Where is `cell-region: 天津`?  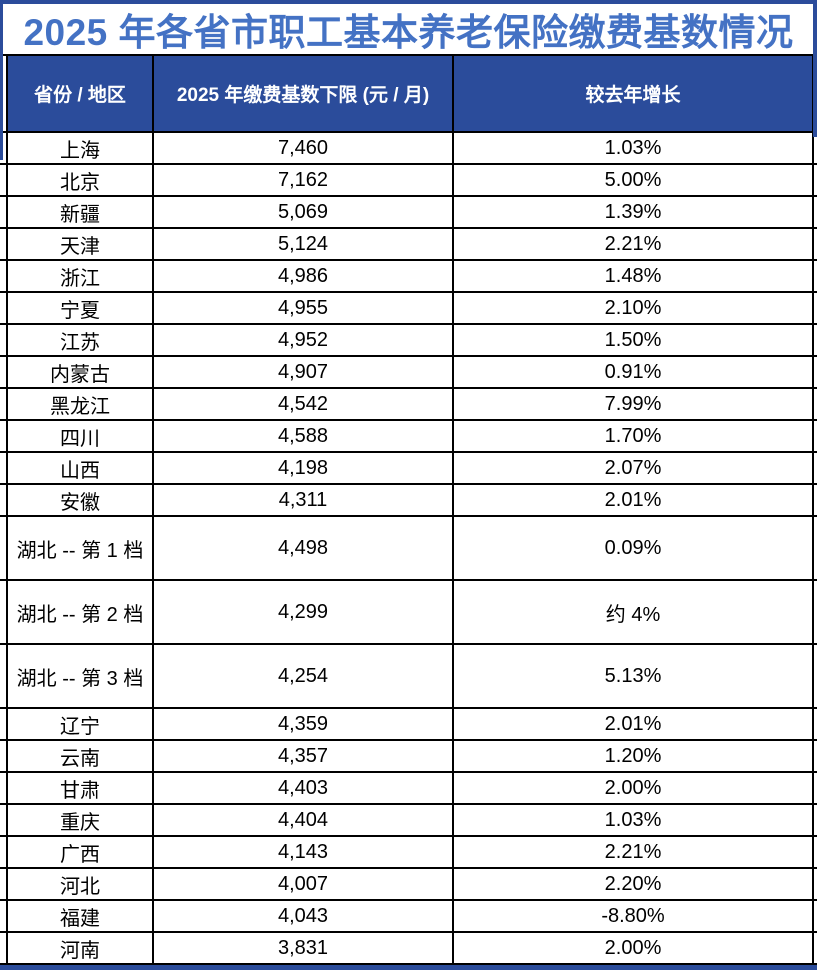 cell-region: 天津 is located at coordinates (80, 246).